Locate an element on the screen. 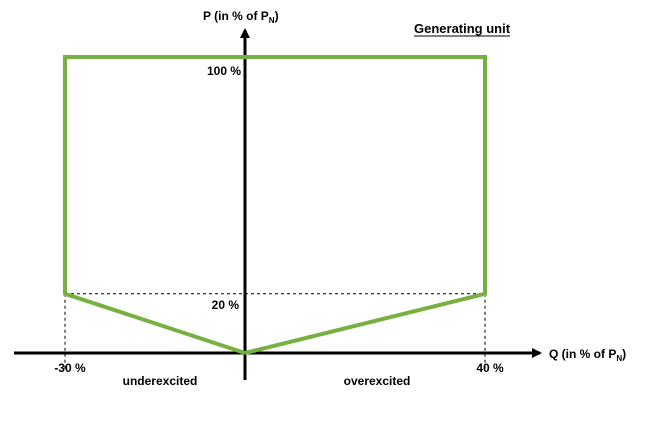 Image resolution: width=663 pixels, height=438 pixels. region-label-overexcited: overexcited is located at coordinates (377, 381).